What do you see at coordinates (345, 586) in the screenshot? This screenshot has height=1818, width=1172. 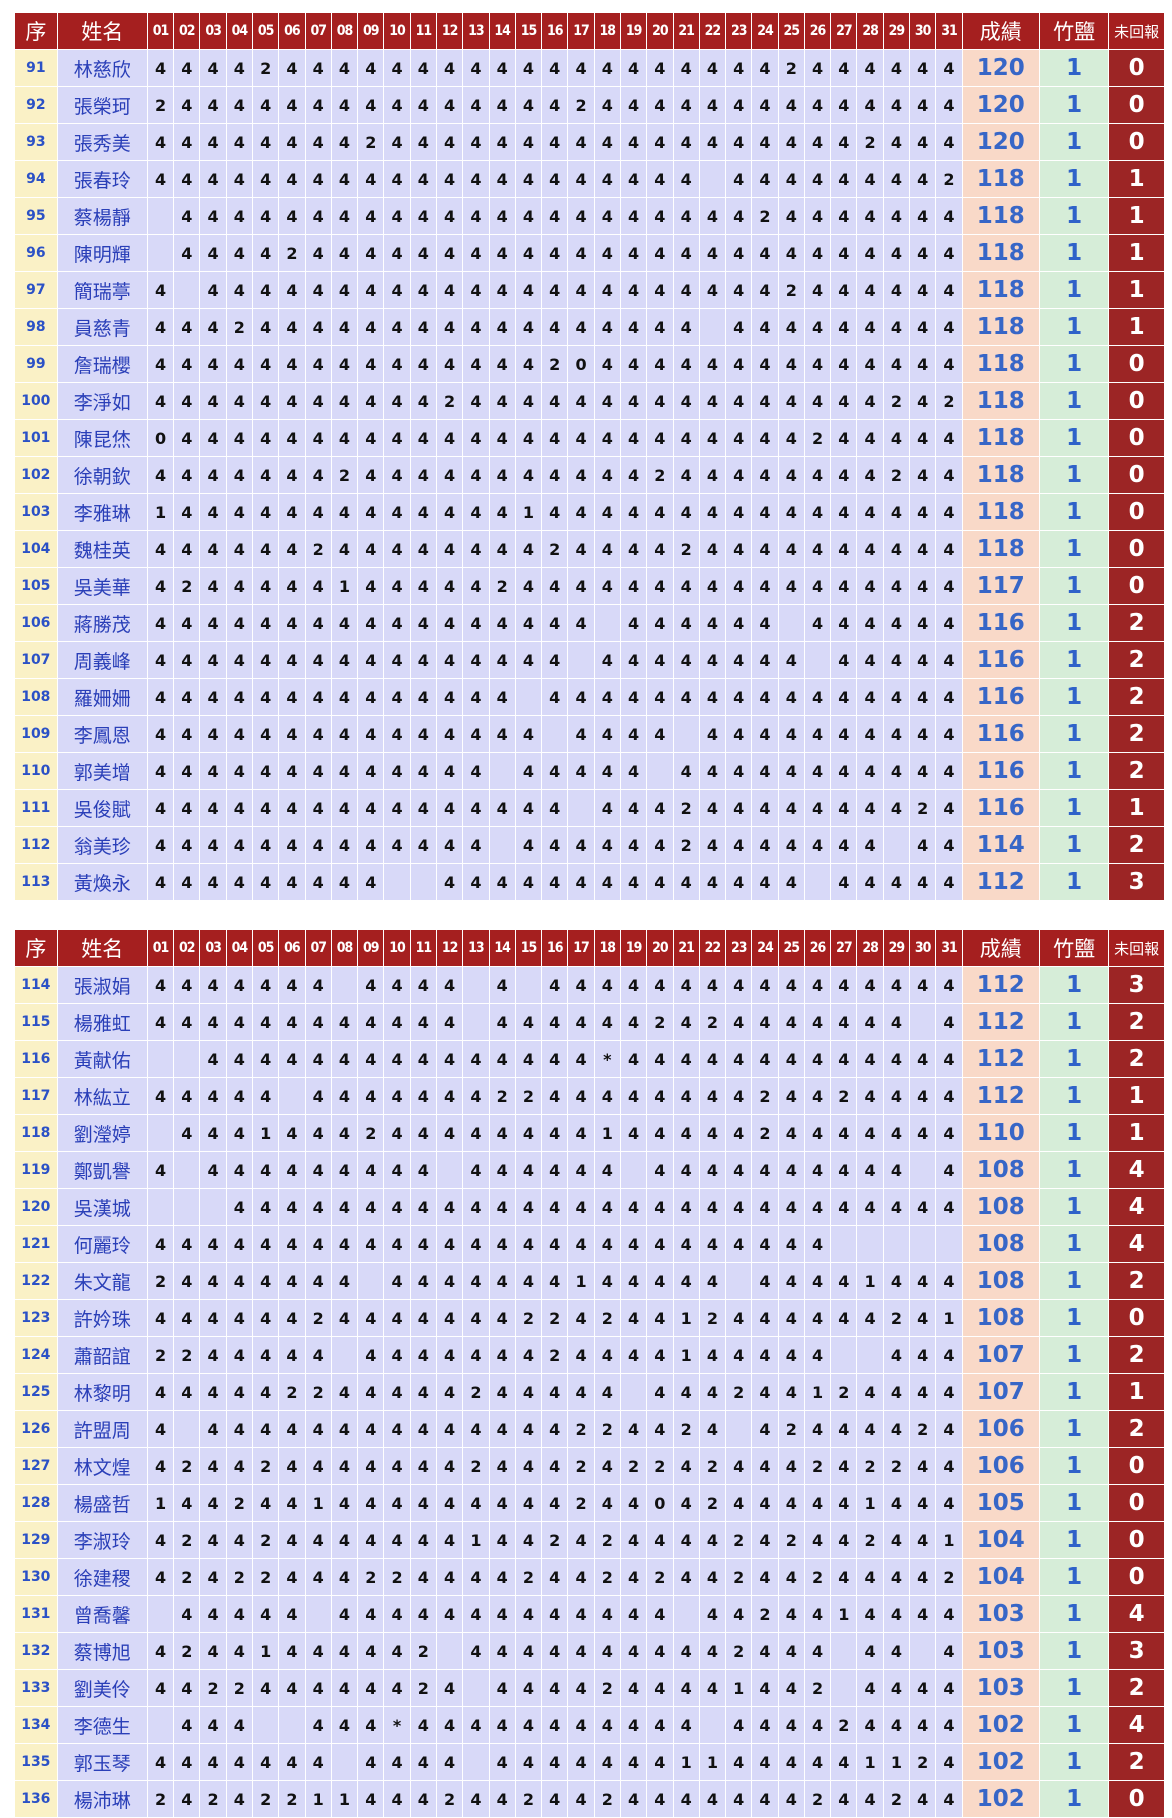 I see `day-cell: 1` at bounding box center [345, 586].